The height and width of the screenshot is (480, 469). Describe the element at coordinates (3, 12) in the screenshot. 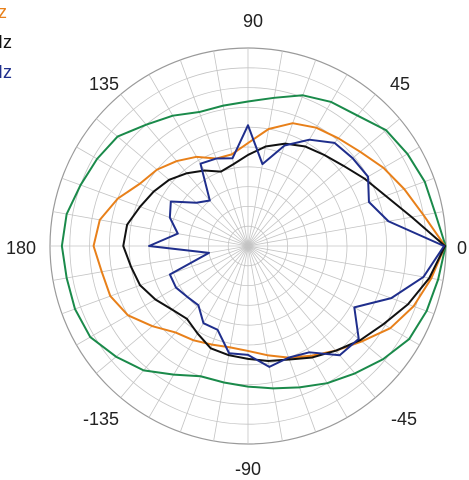

I see `legend-label: z` at that location.